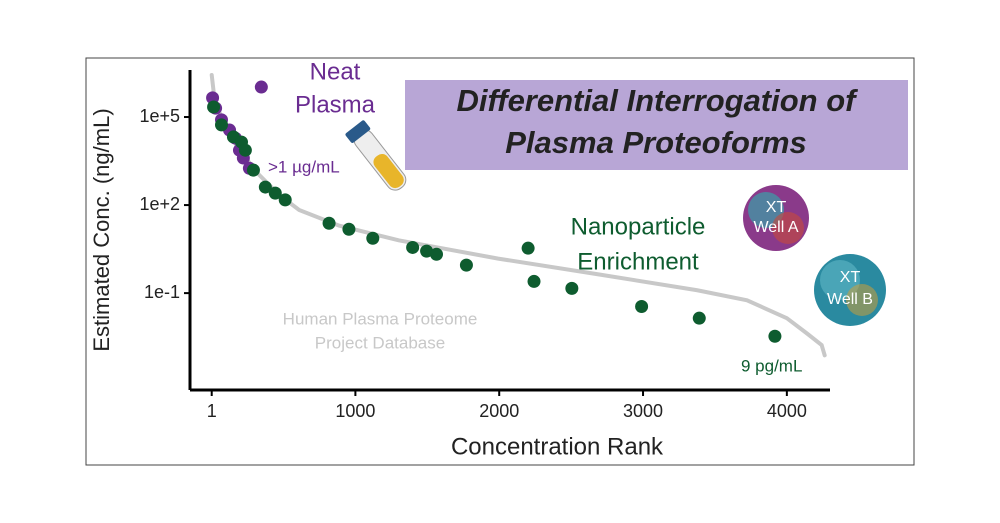 The height and width of the screenshot is (523, 1000). Describe the element at coordinates (304, 166) in the screenshot. I see `annotation: >1 µg/mL` at that location.